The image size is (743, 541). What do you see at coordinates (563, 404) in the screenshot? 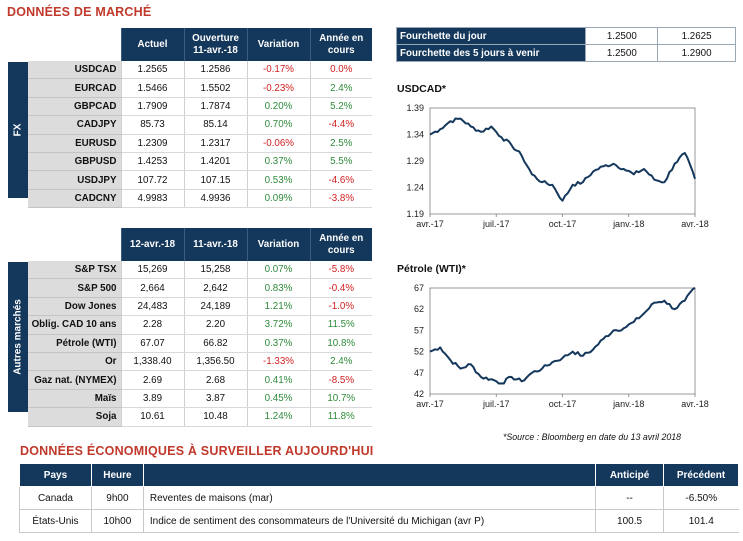
I see `oil-x-tick: oct.-17` at bounding box center [563, 404].